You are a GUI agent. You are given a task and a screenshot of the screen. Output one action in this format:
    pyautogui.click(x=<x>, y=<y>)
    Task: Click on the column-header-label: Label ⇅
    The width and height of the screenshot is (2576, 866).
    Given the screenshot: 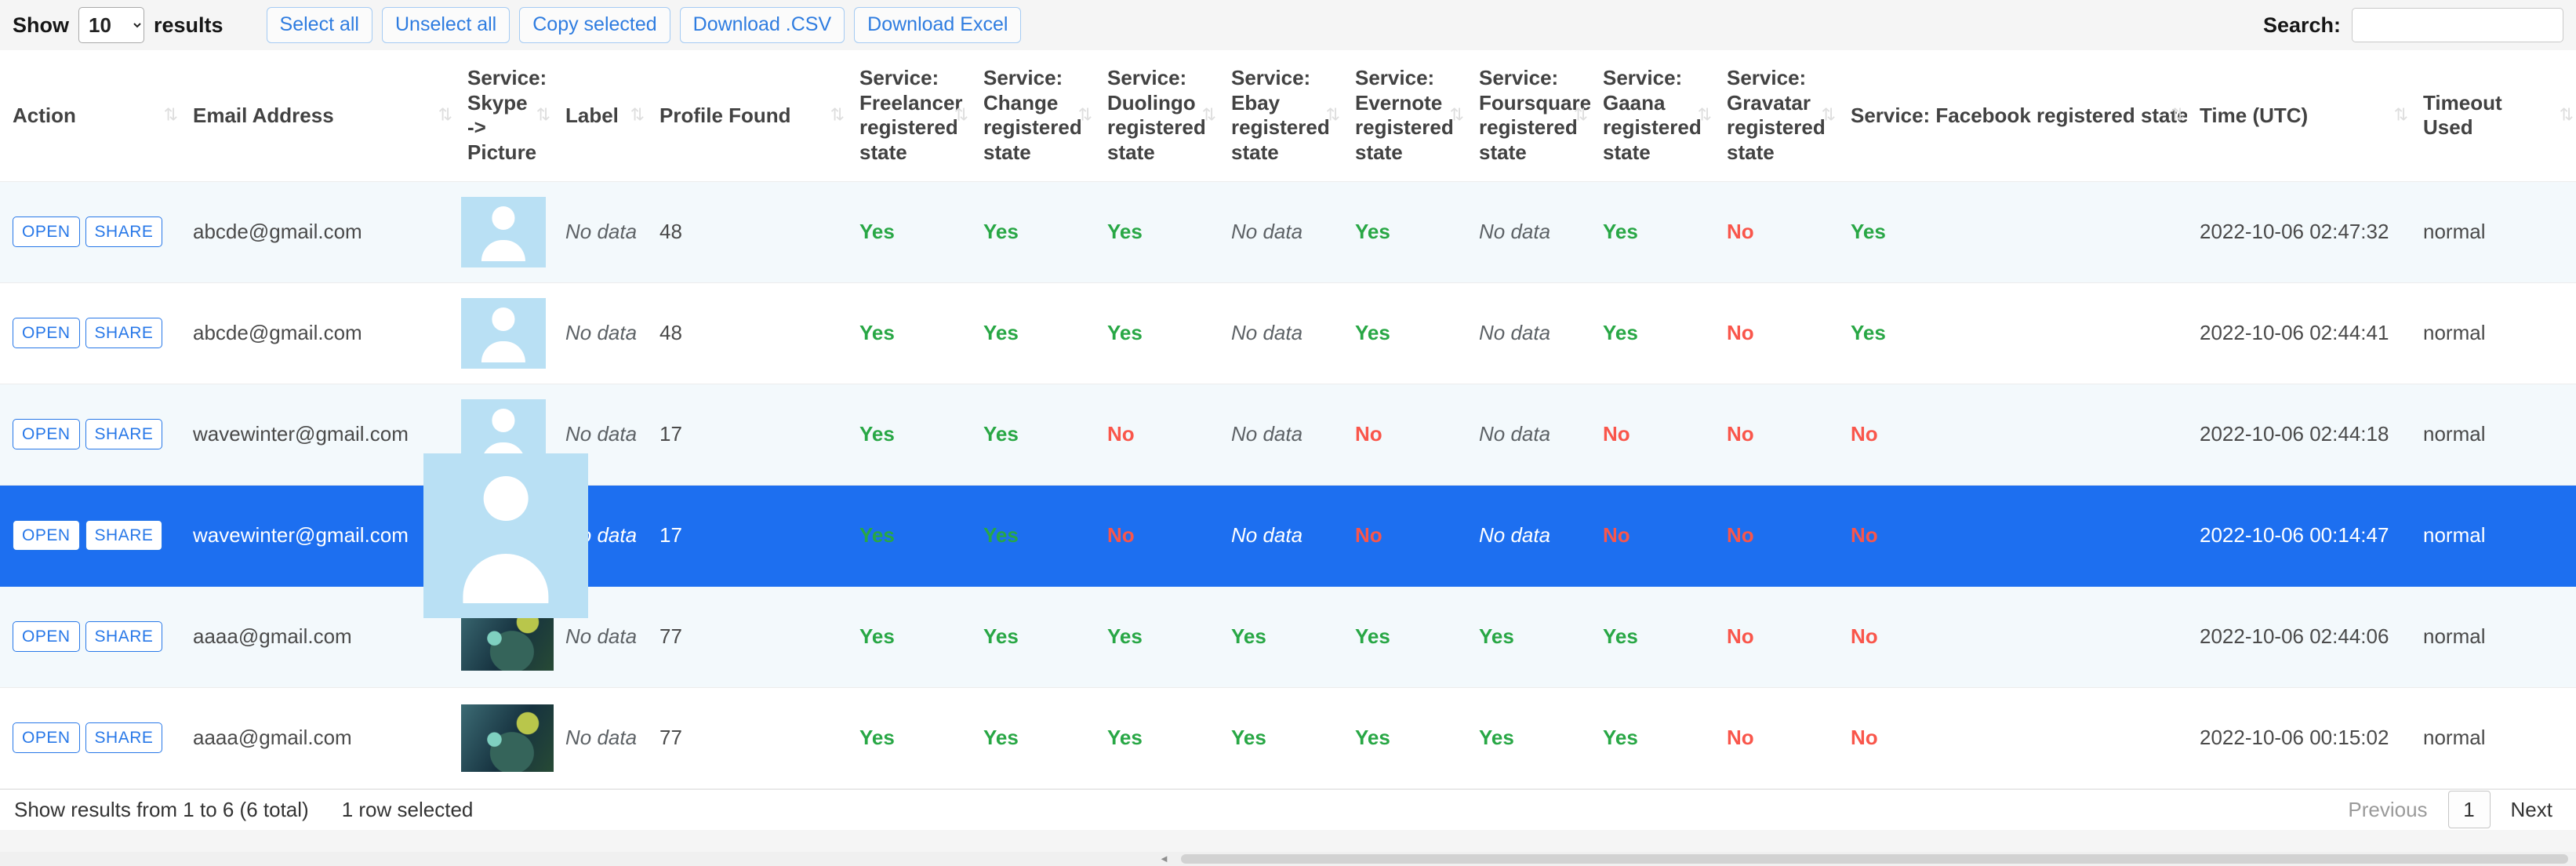 What is the action you would take?
    pyautogui.click(x=600, y=116)
    